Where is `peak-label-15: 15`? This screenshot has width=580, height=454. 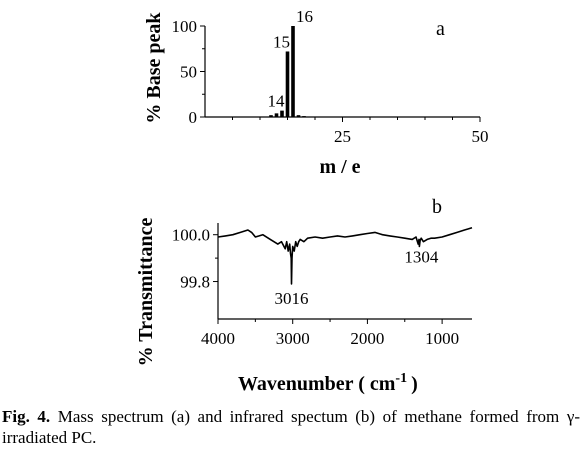 peak-label-15: 15 is located at coordinates (281, 41).